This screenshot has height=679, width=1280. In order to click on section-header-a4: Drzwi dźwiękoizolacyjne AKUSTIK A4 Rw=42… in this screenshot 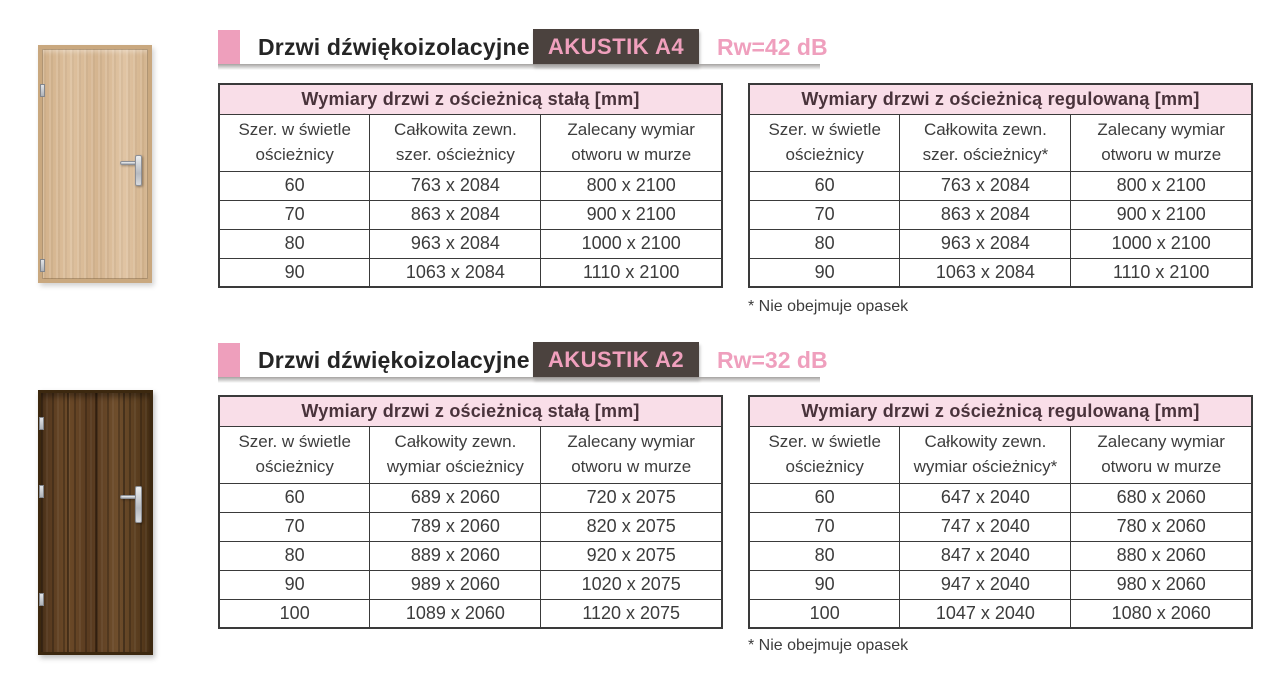, I will do `click(523, 49)`.